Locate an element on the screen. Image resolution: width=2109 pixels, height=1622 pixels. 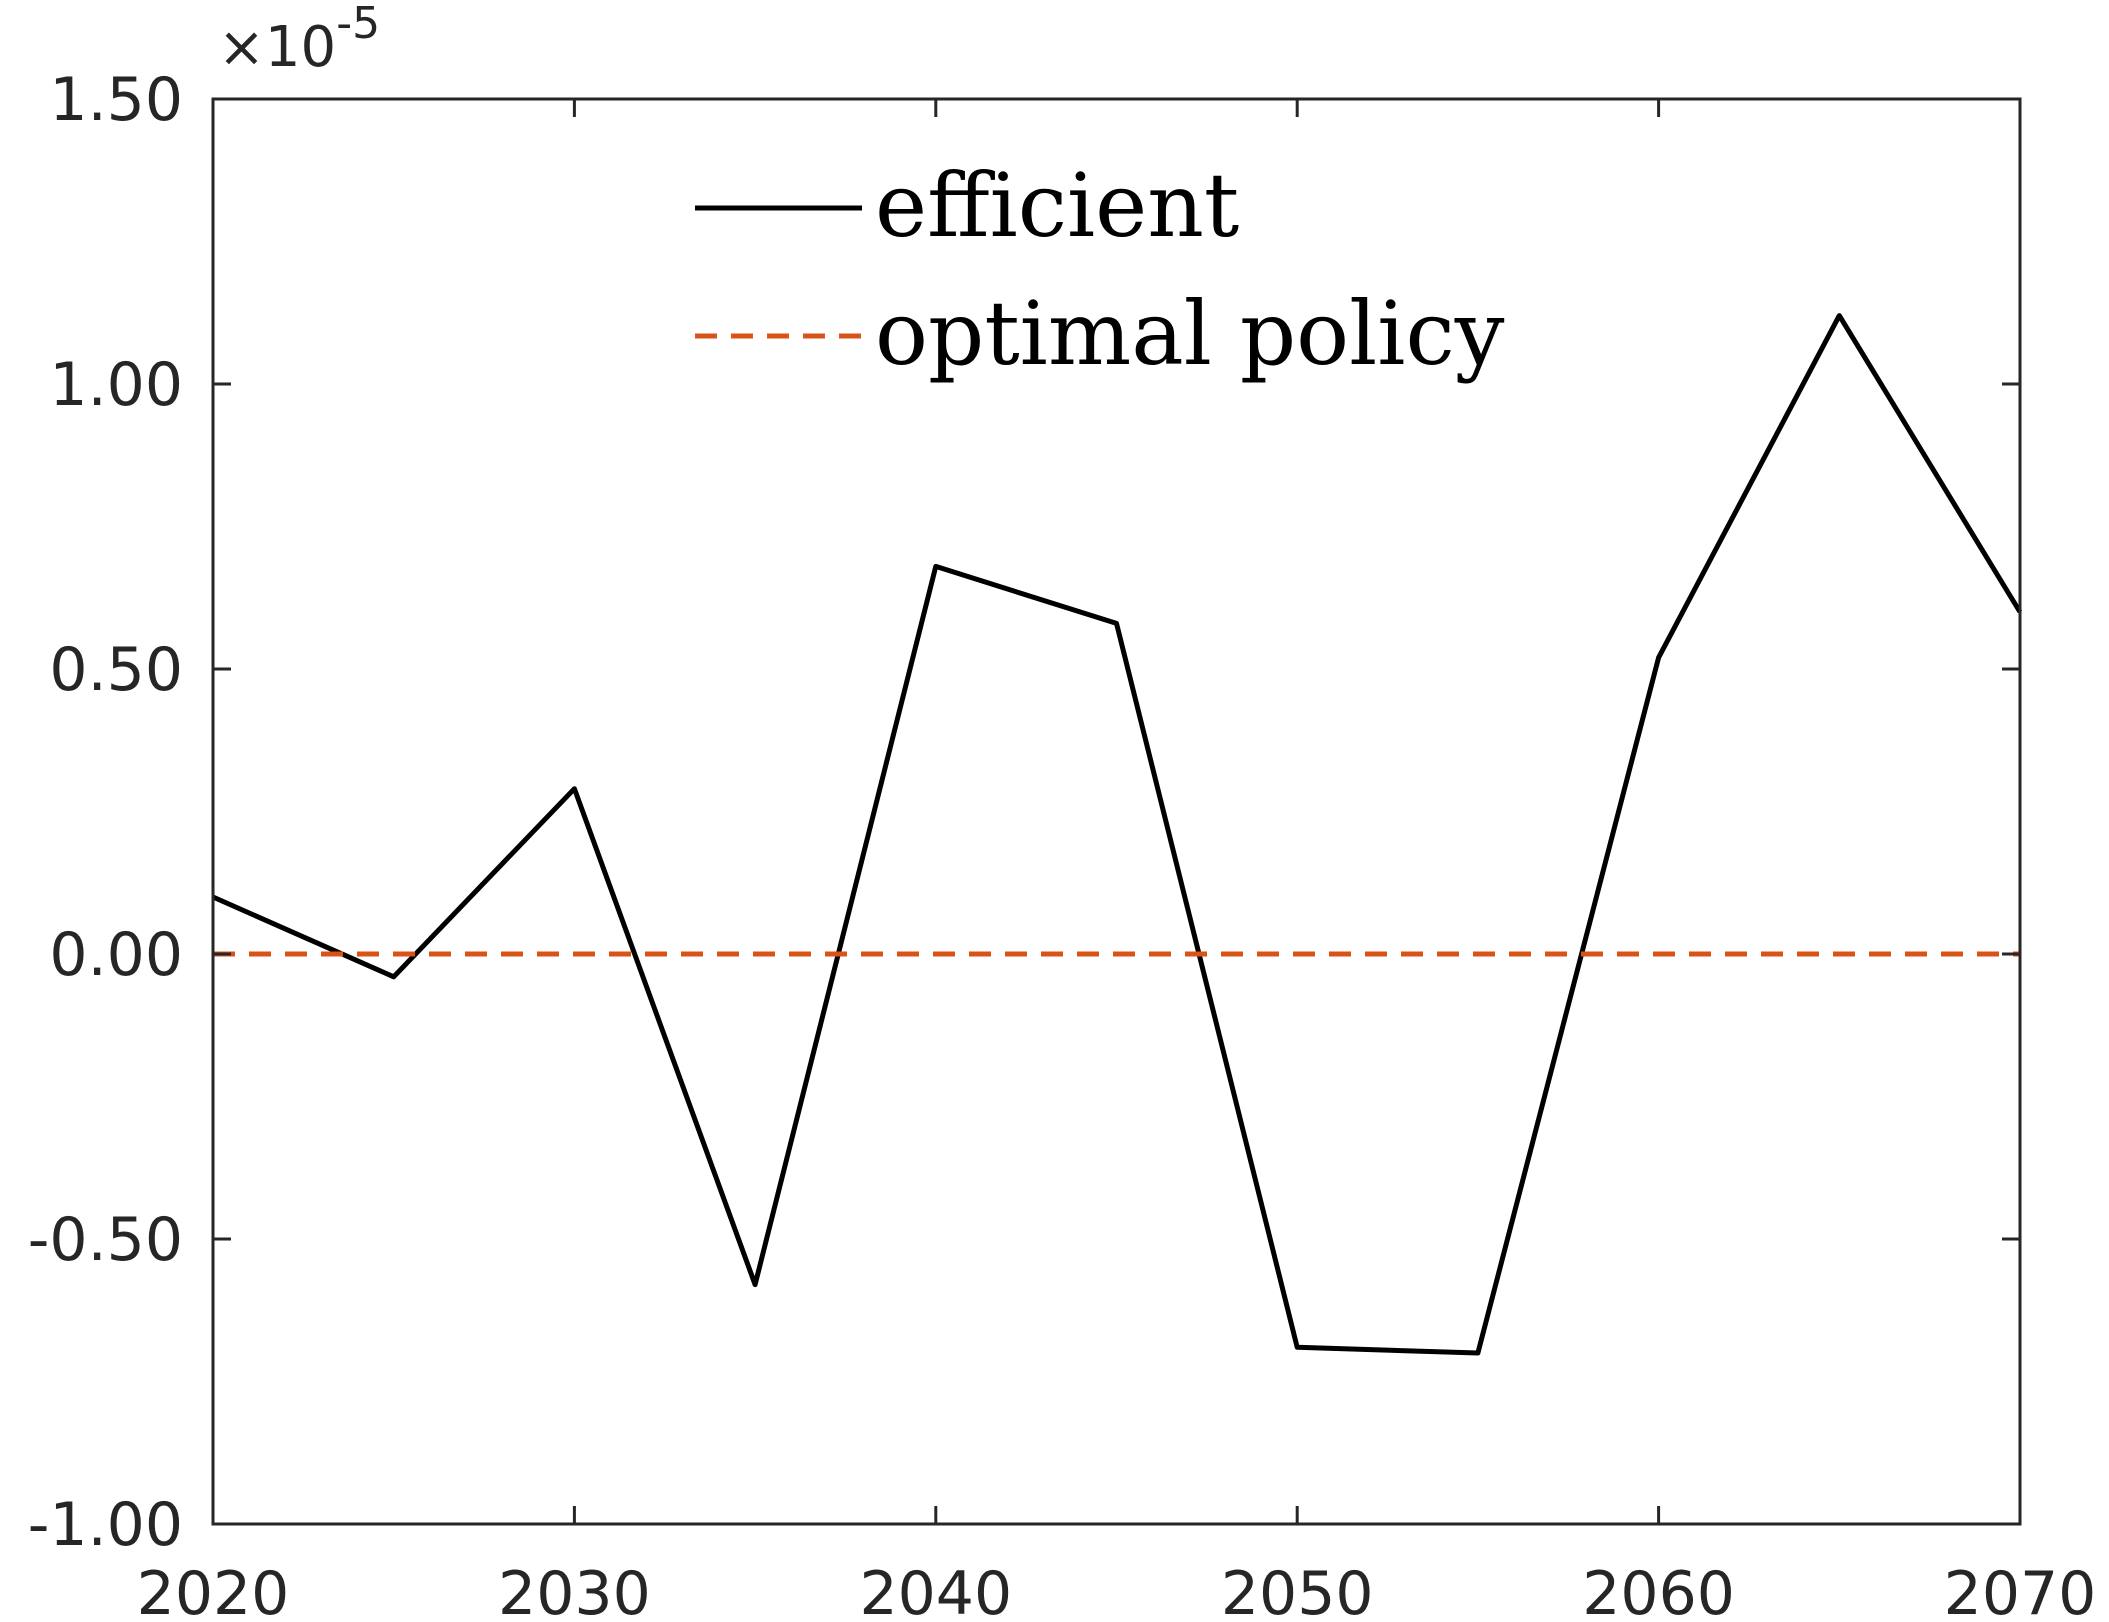
x-tick-label: 2060 is located at coordinates (1658, 1590).